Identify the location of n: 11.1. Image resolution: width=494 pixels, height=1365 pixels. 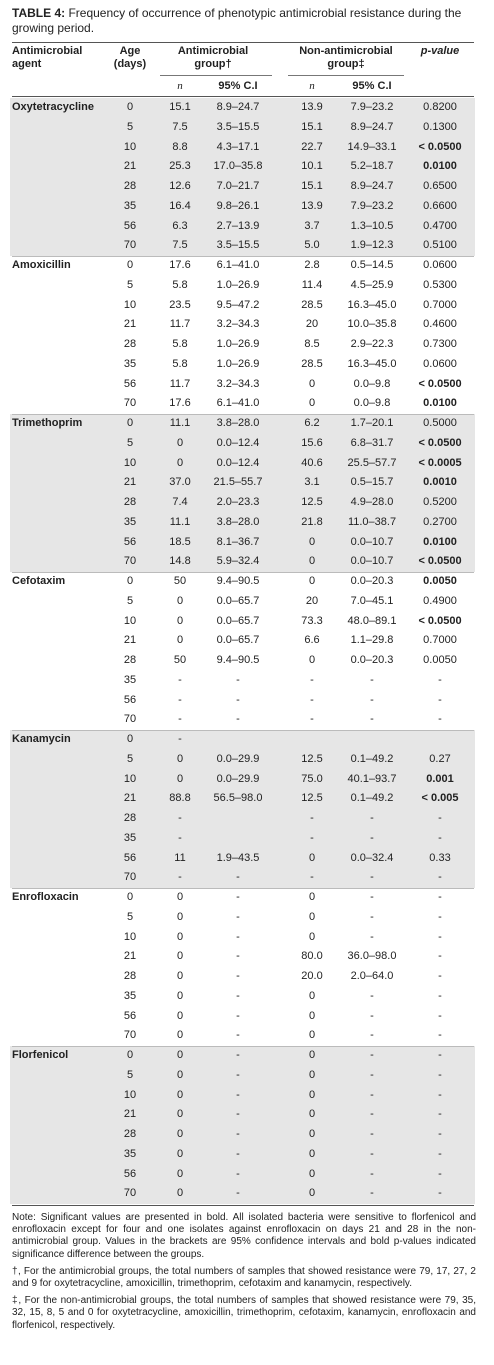
(180, 521).